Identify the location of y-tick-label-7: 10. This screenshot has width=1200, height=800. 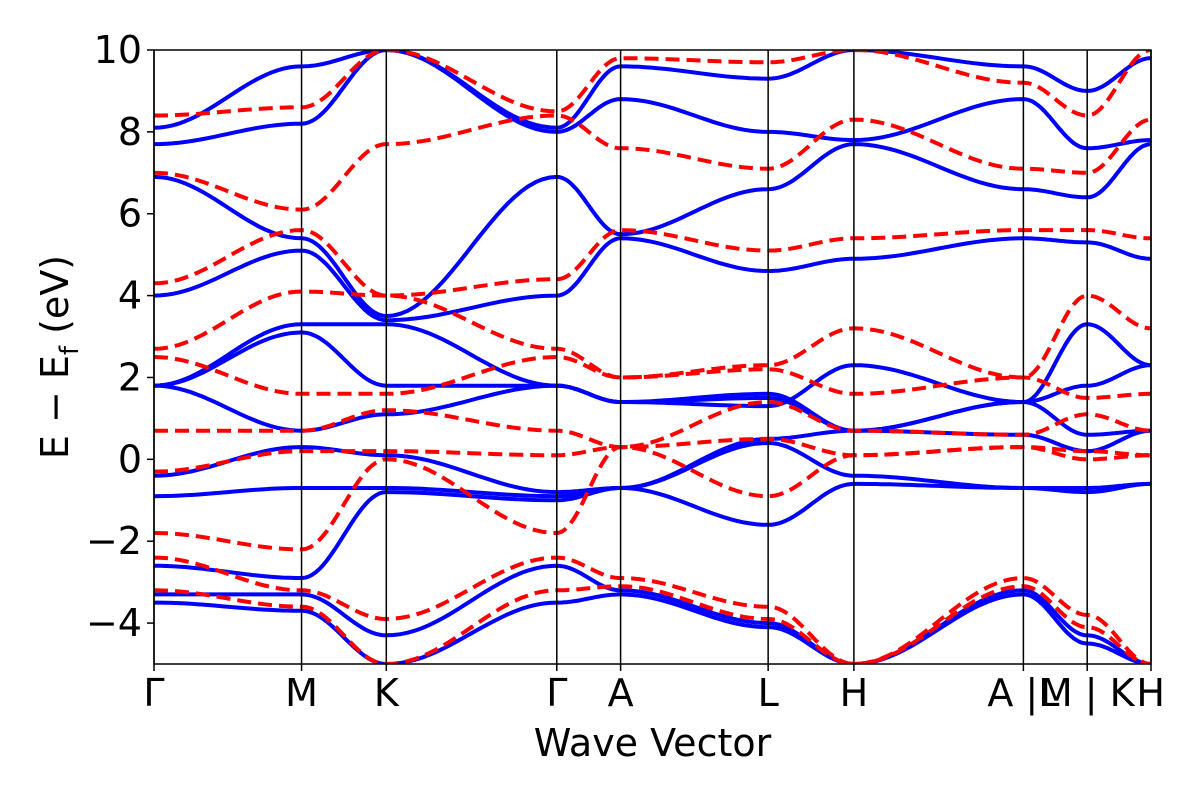
(118, 50).